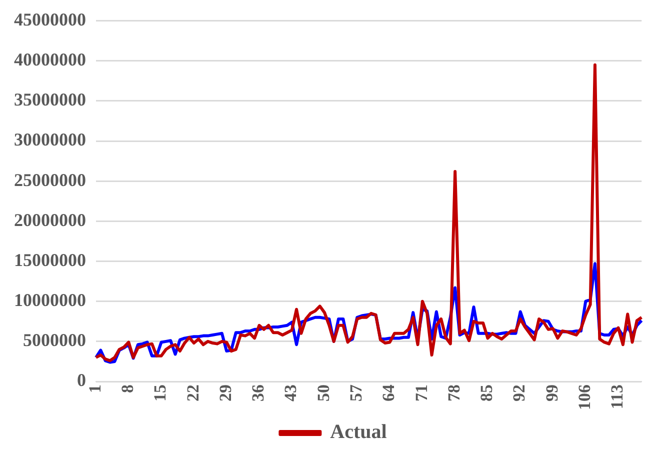  I want to click on y-tick-label: 45000000, so click(50, 19).